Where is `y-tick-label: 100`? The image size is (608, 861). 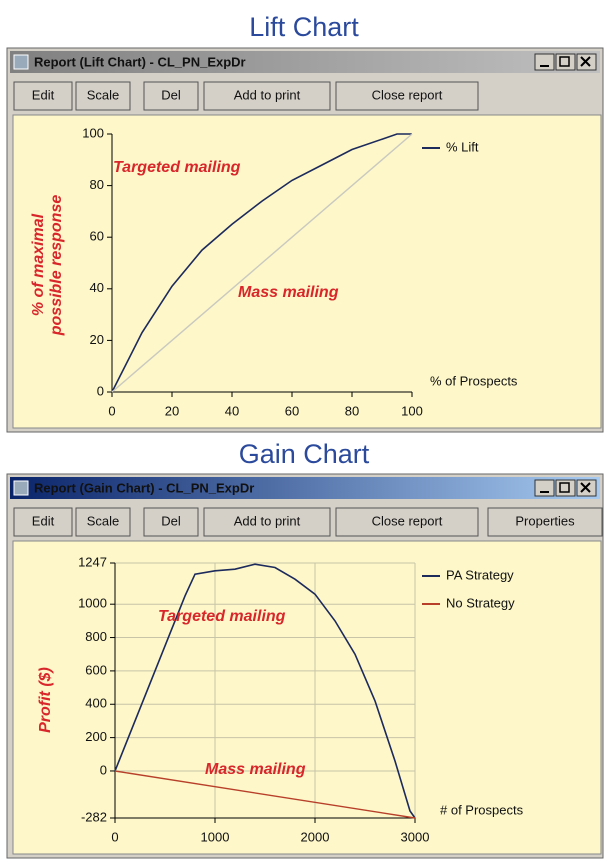
y-tick-label: 100 is located at coordinates (93, 132).